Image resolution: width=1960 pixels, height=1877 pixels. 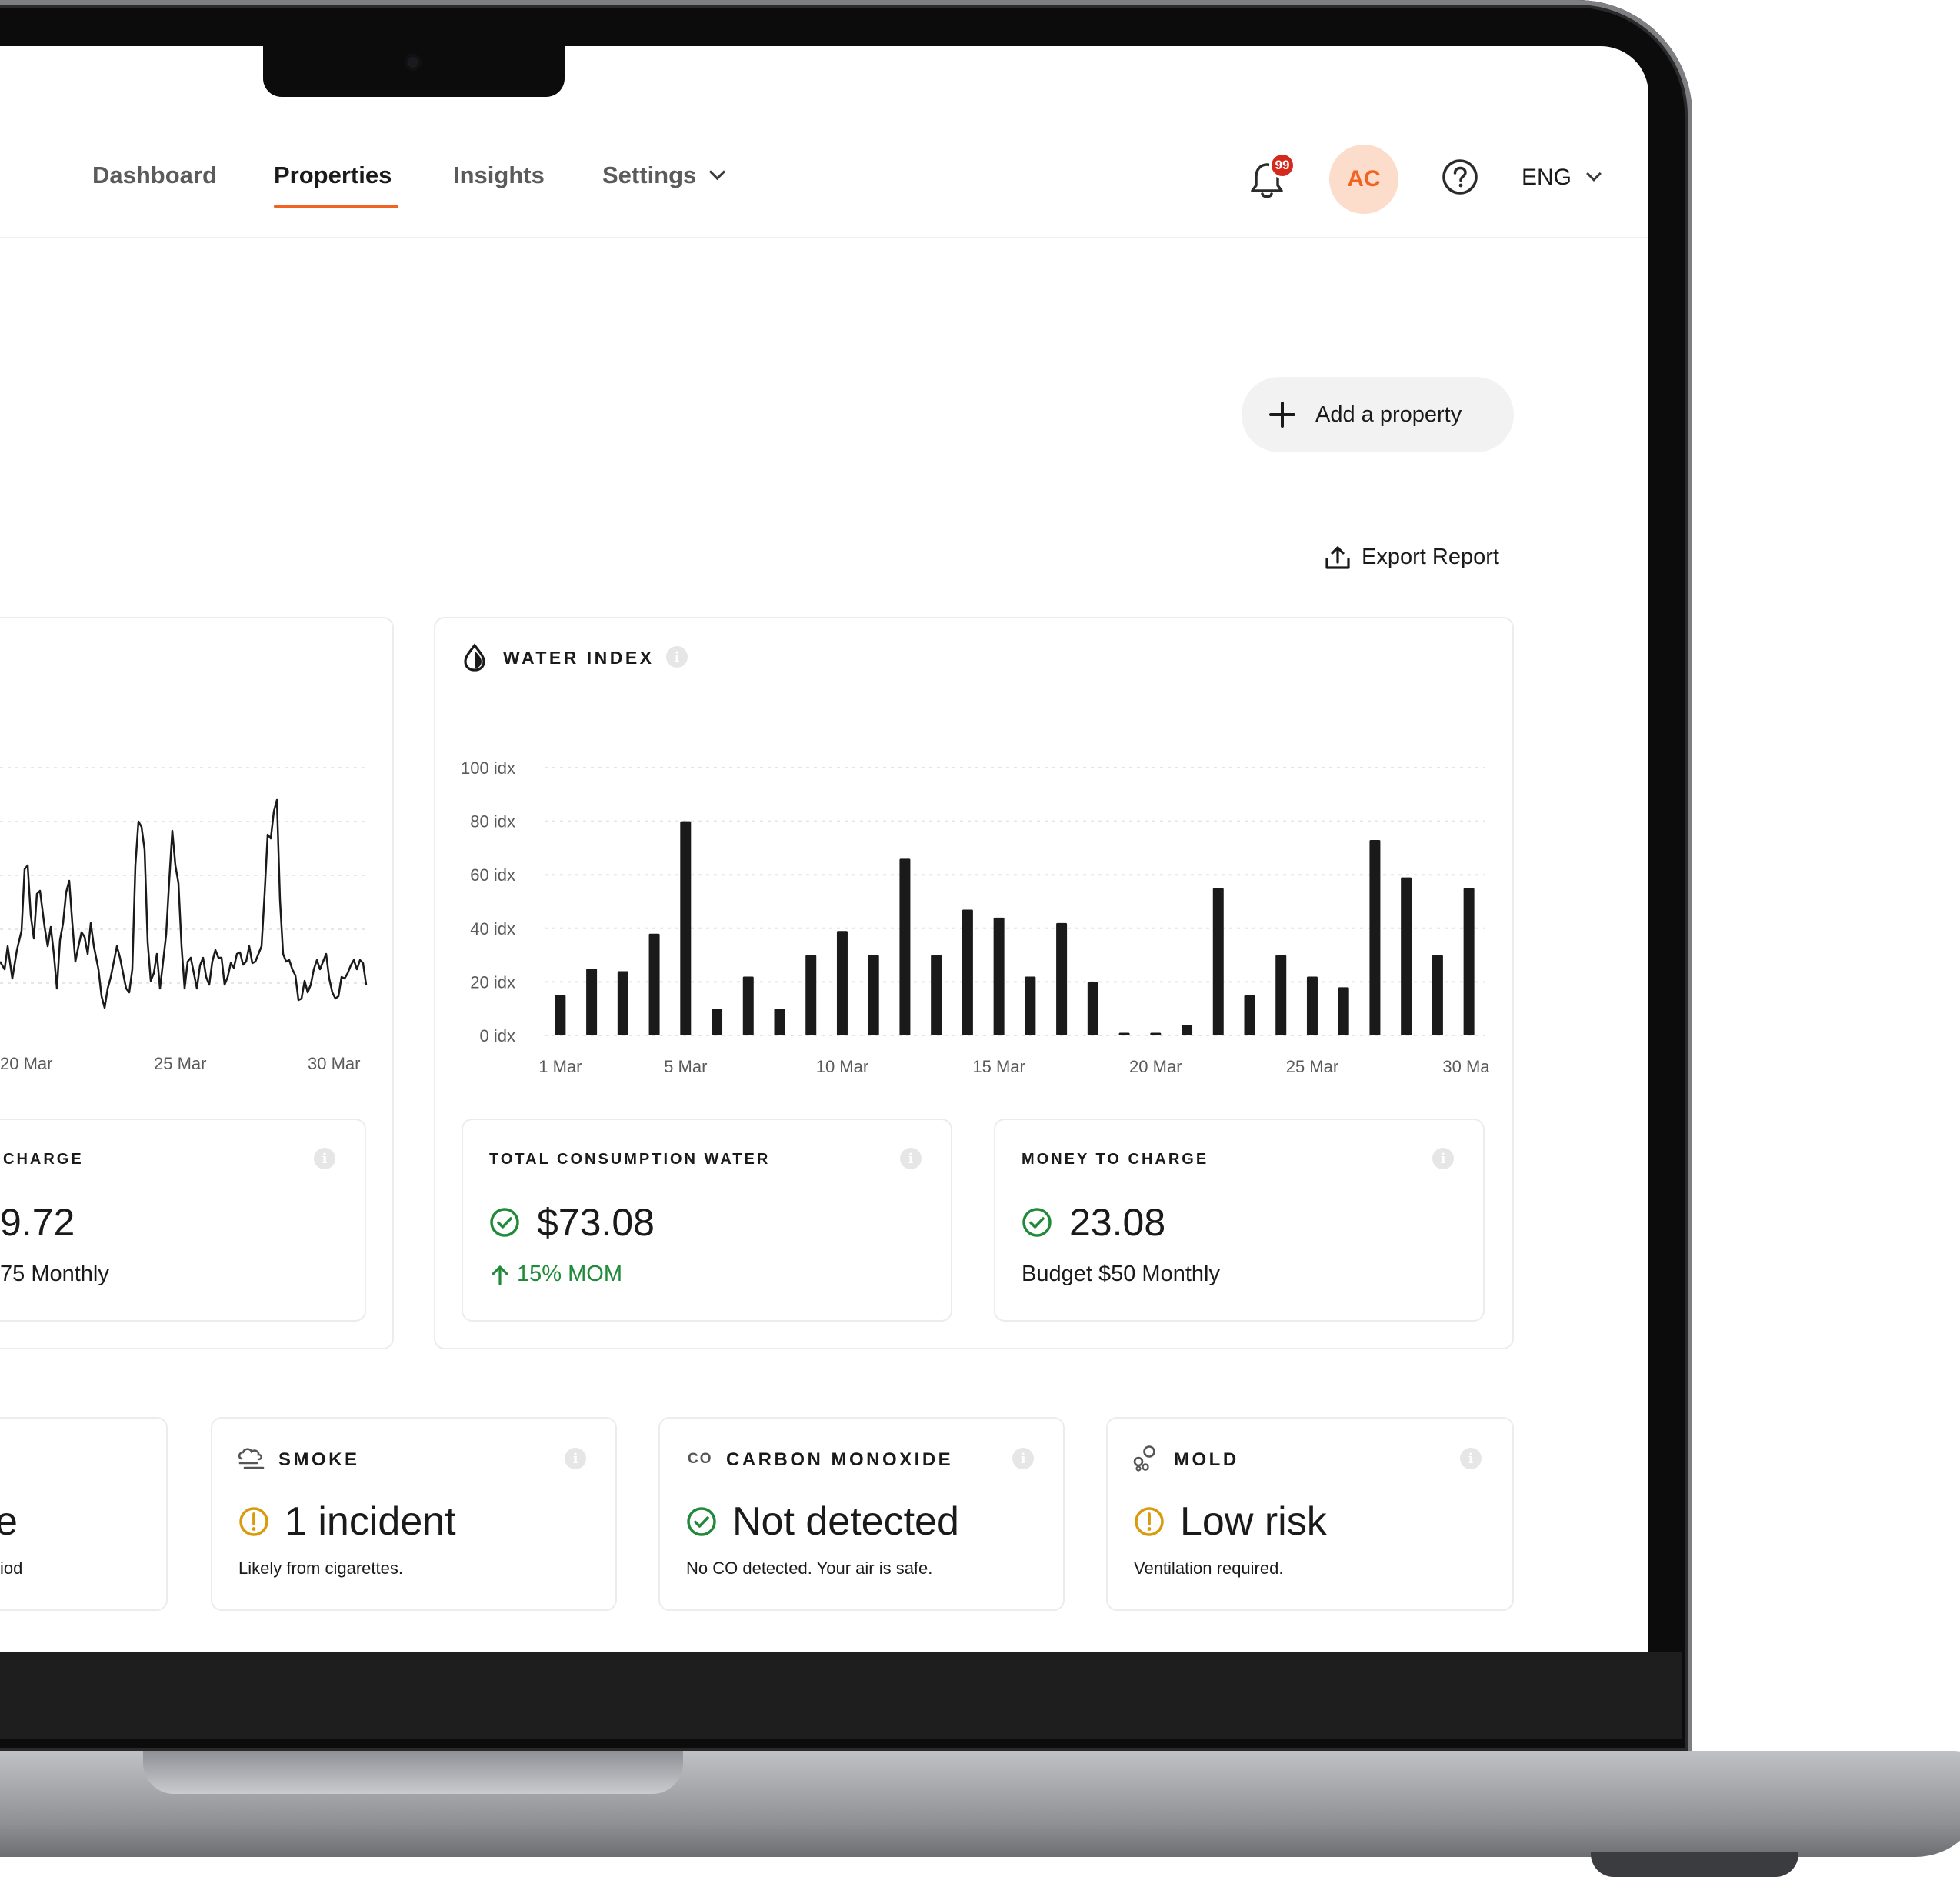 I want to click on x-tick-label: 30 Mar, so click(x=1466, y=1066).